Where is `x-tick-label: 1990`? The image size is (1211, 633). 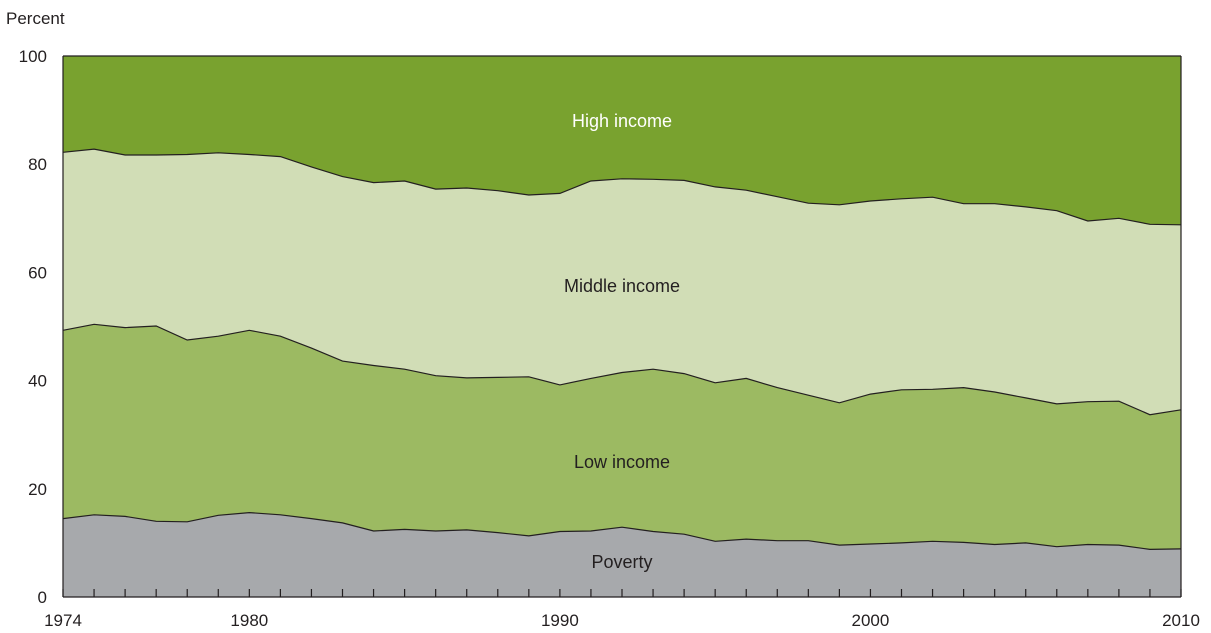 x-tick-label: 1990 is located at coordinates (560, 620).